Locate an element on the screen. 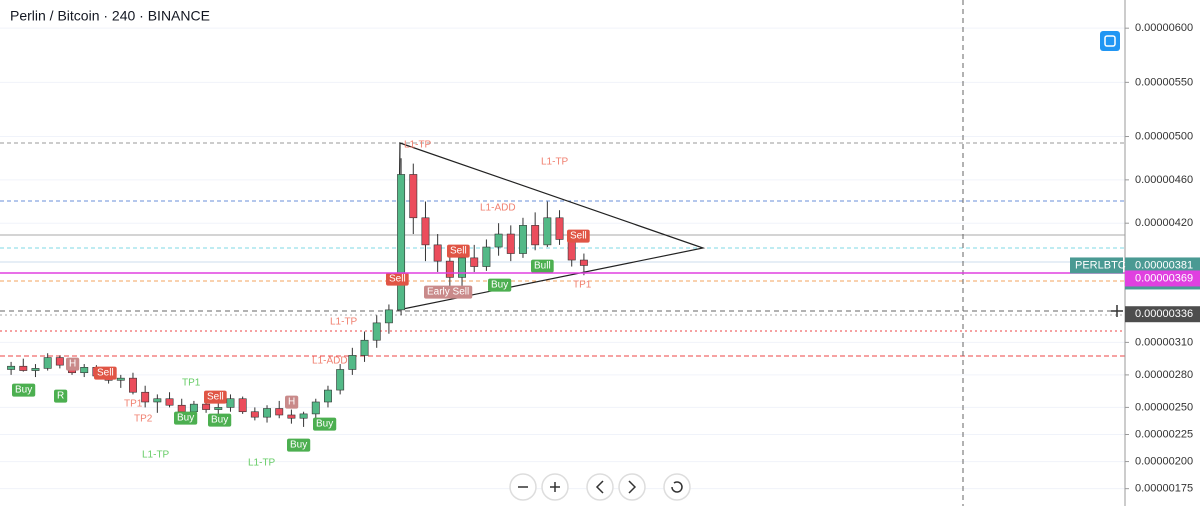  y-tick-label: 0.00000420 is located at coordinates (1164, 223).